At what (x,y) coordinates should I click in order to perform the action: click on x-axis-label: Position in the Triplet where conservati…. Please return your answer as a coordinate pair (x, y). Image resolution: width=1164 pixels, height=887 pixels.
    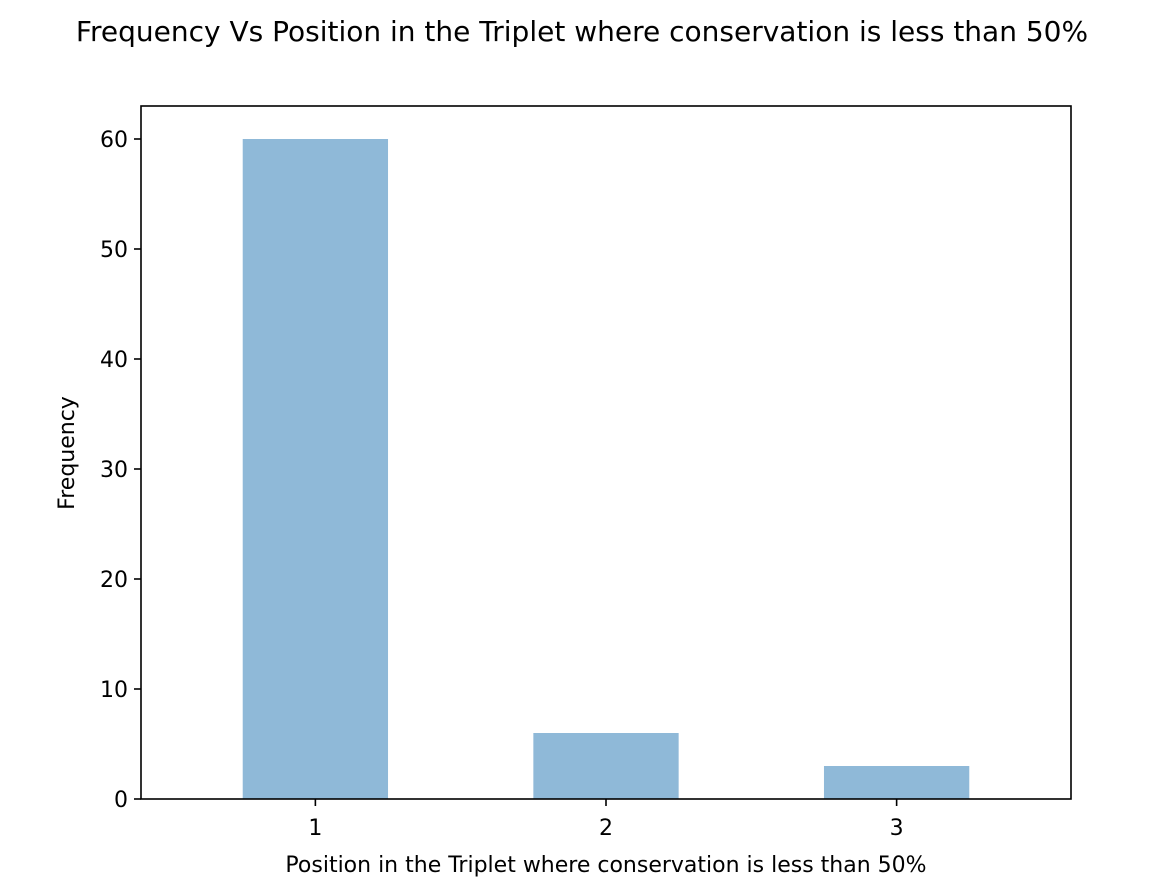
    Looking at the image, I should click on (605, 865).